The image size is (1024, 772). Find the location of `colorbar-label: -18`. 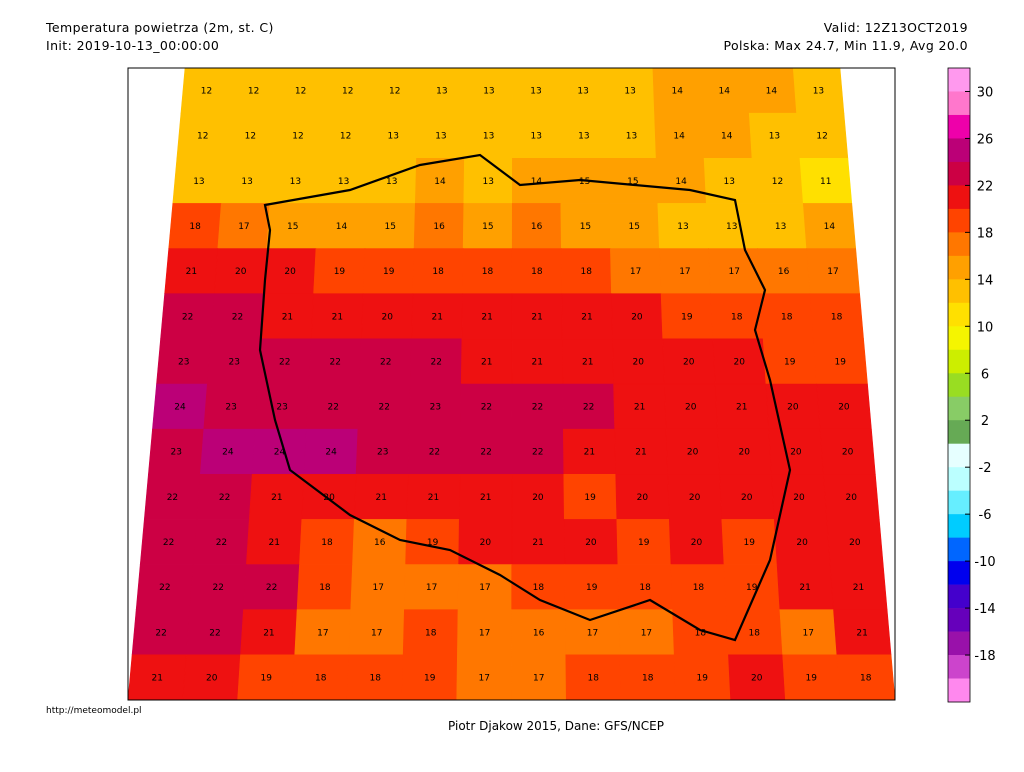

colorbar-label: -18 is located at coordinates (984, 656).